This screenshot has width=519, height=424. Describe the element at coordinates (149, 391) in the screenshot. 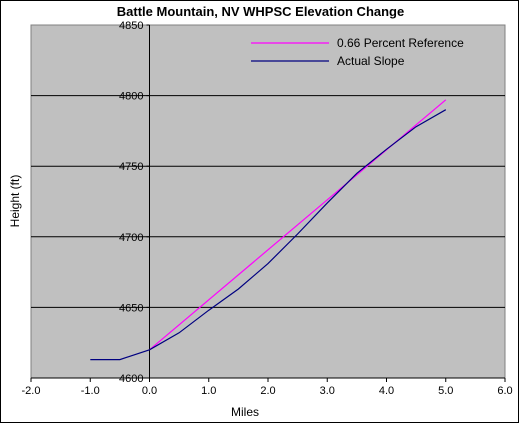

I see `x-tick-label: 0.0` at that location.